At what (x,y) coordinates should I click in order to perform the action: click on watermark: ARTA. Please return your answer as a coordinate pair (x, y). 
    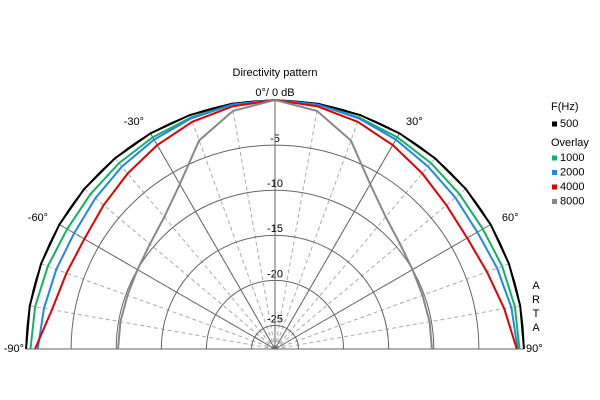
    Looking at the image, I should click on (536, 308).